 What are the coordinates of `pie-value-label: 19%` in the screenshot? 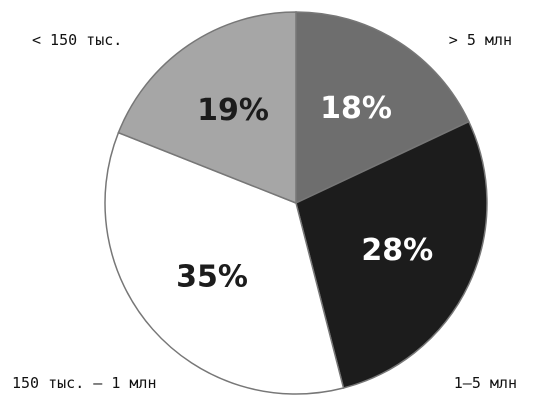 It's located at (233, 110).